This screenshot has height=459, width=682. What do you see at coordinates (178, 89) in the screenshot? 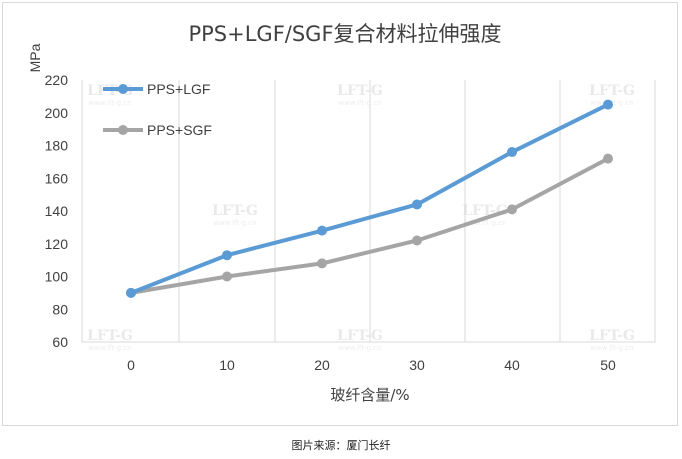
I see `legend-label: PPS+LGF` at bounding box center [178, 89].